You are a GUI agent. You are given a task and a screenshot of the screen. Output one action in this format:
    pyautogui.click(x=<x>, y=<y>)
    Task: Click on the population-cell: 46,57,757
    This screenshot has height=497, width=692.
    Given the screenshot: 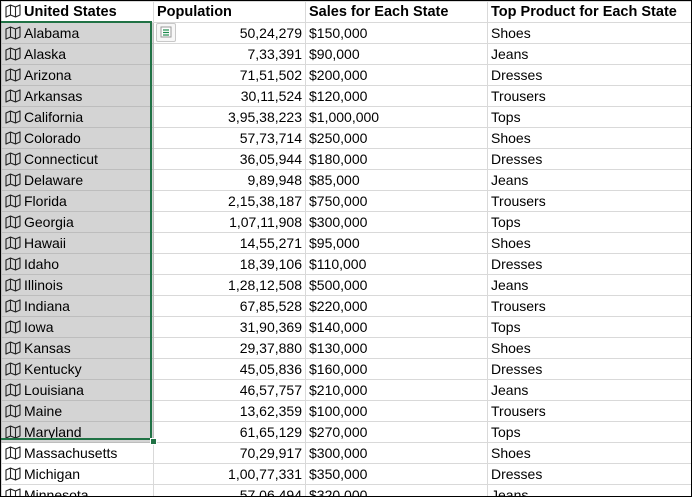 What is the action you would take?
    pyautogui.click(x=229, y=390)
    